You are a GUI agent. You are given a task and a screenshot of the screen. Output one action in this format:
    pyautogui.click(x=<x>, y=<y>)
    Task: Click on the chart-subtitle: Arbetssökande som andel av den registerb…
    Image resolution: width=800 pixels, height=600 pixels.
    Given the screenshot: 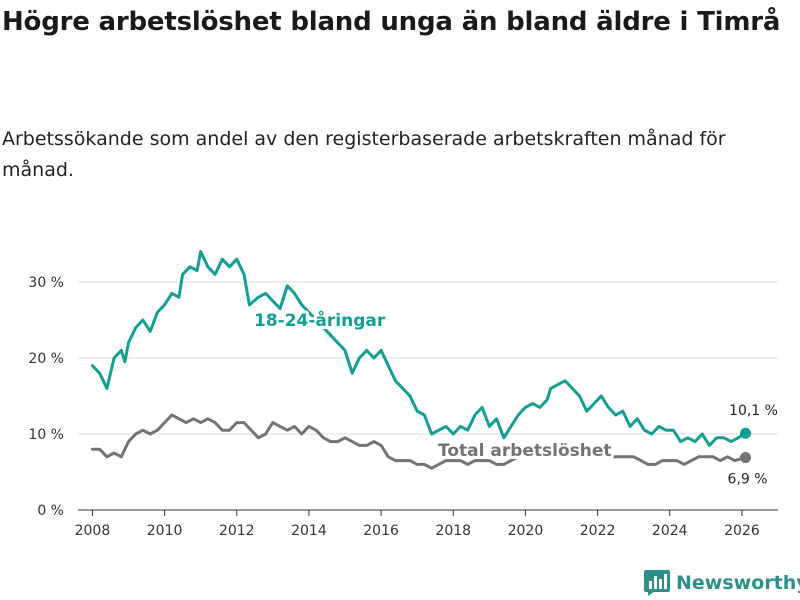 What is the action you would take?
    pyautogui.click(x=364, y=154)
    